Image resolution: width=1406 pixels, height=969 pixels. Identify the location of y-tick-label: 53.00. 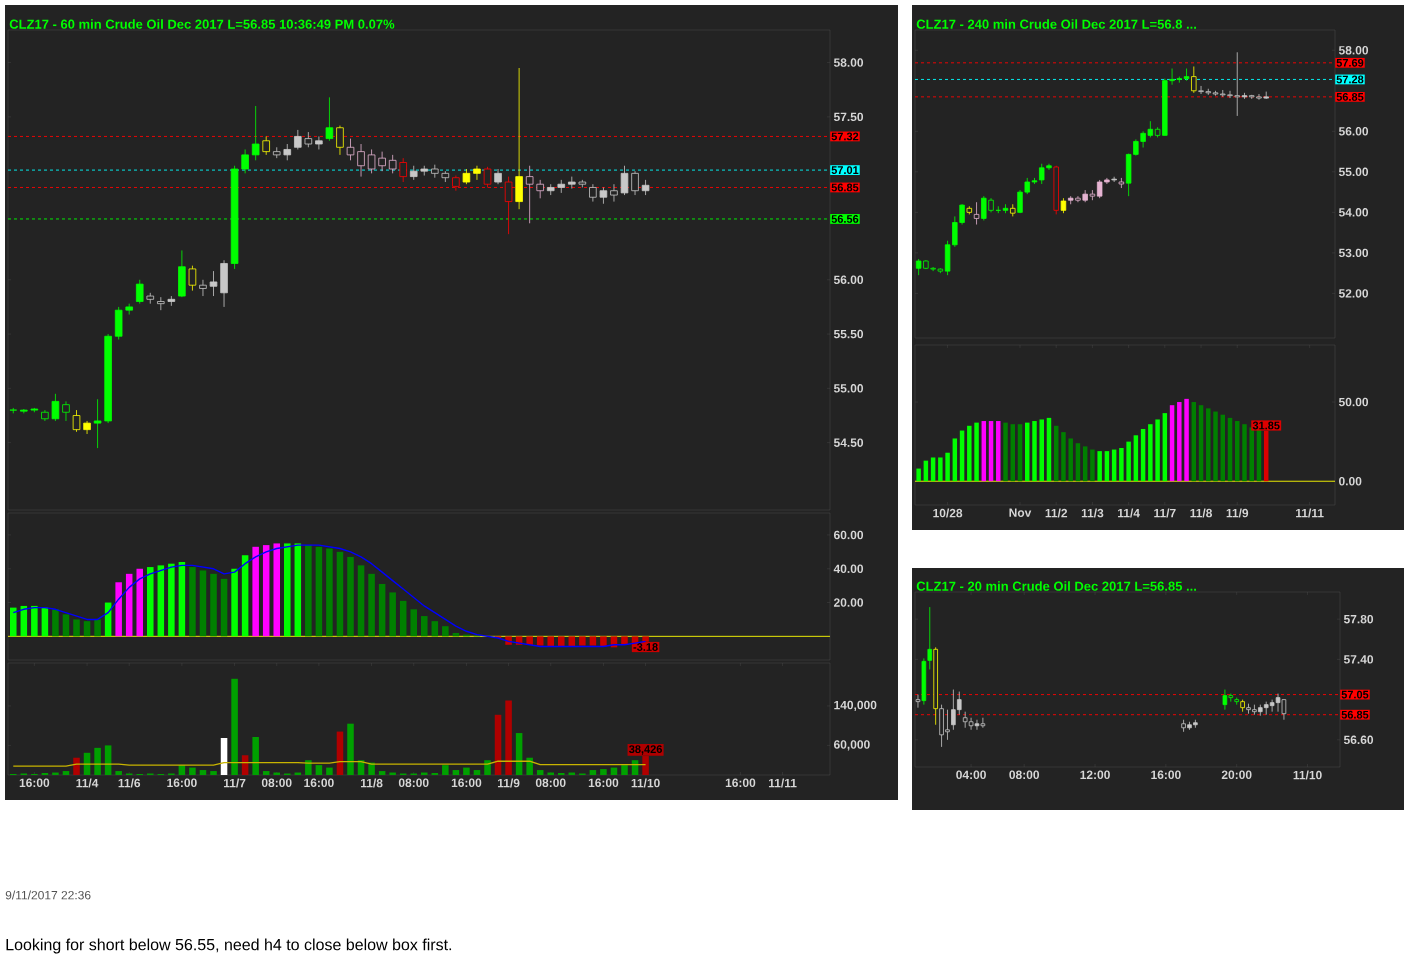
(1353, 253).